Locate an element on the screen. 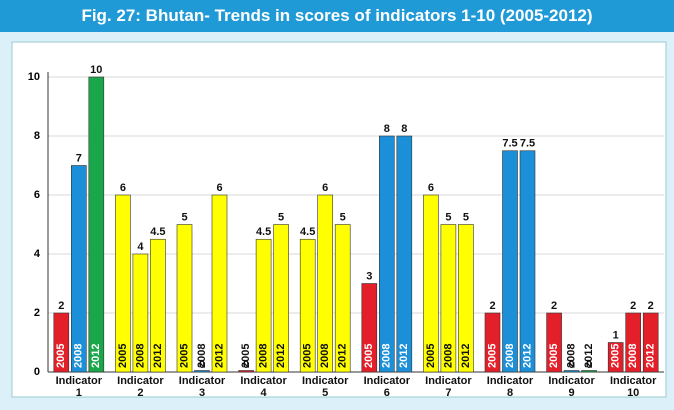 The image size is (674, 410). y-tick-label: 0 is located at coordinates (37, 372).